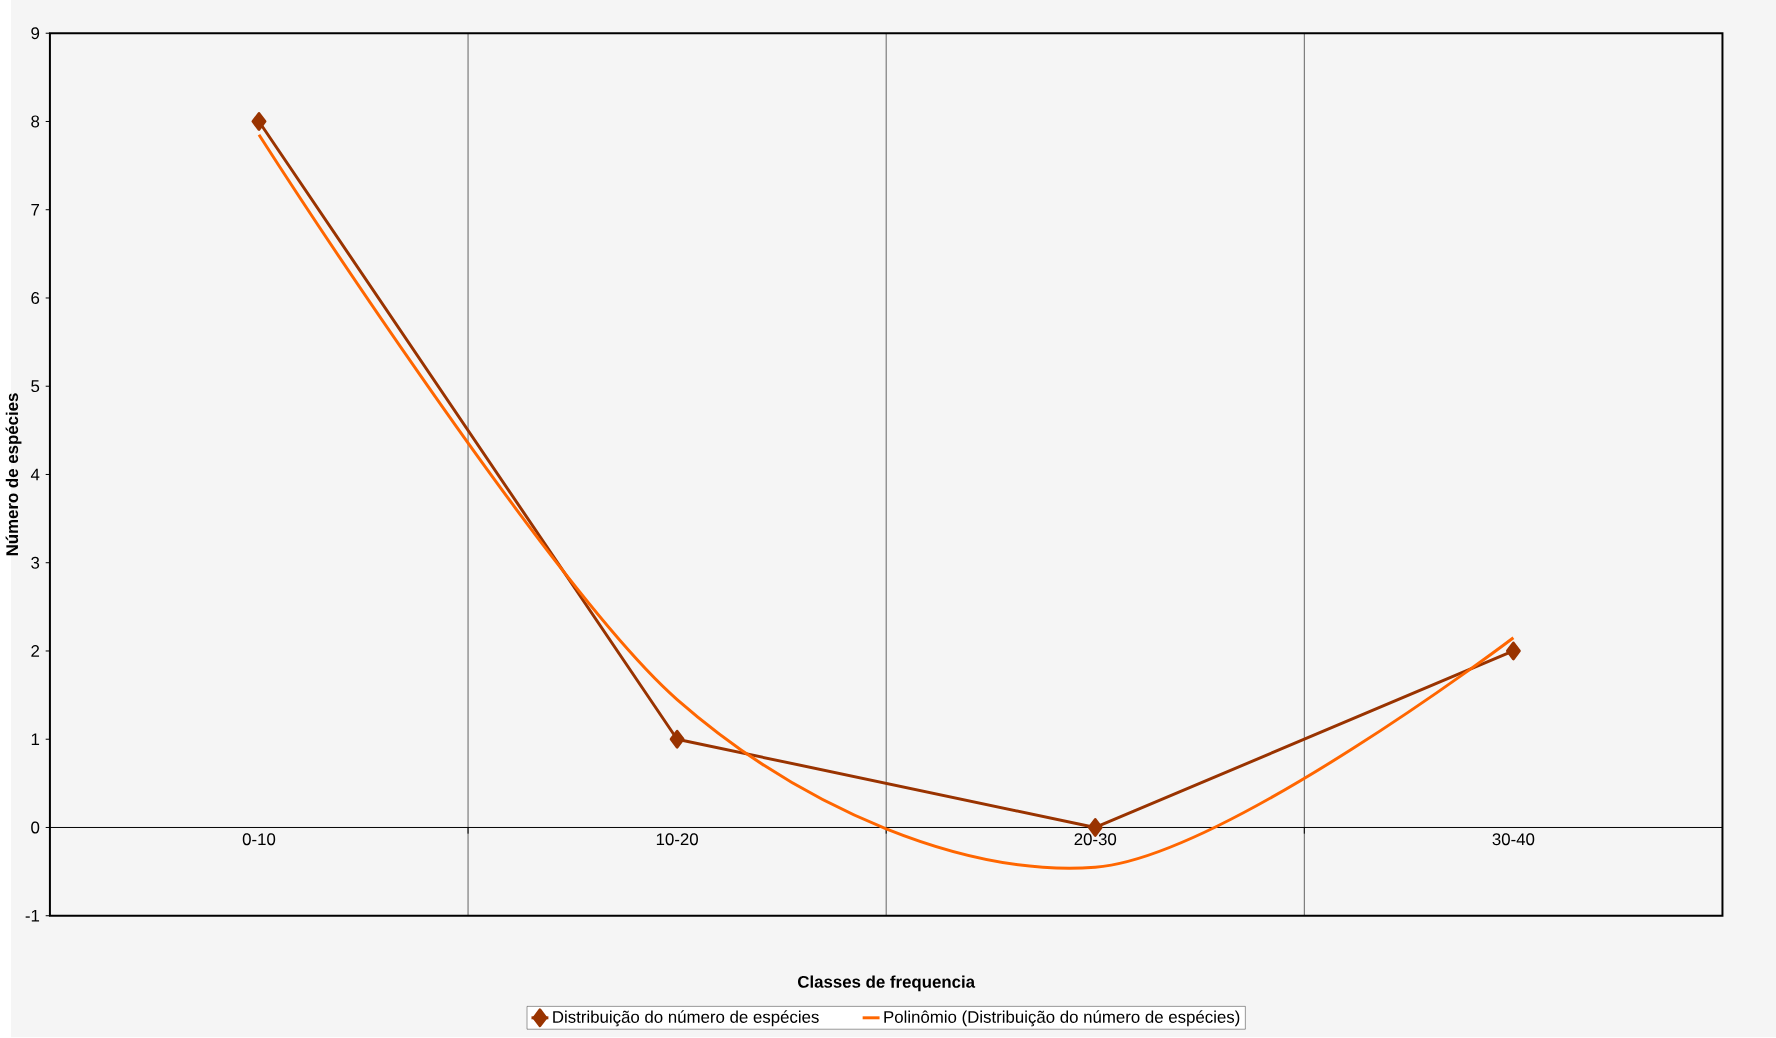 Image resolution: width=1776 pixels, height=1038 pixels. Describe the element at coordinates (35, 474) in the screenshot. I see `y-tick-label: 4` at that location.